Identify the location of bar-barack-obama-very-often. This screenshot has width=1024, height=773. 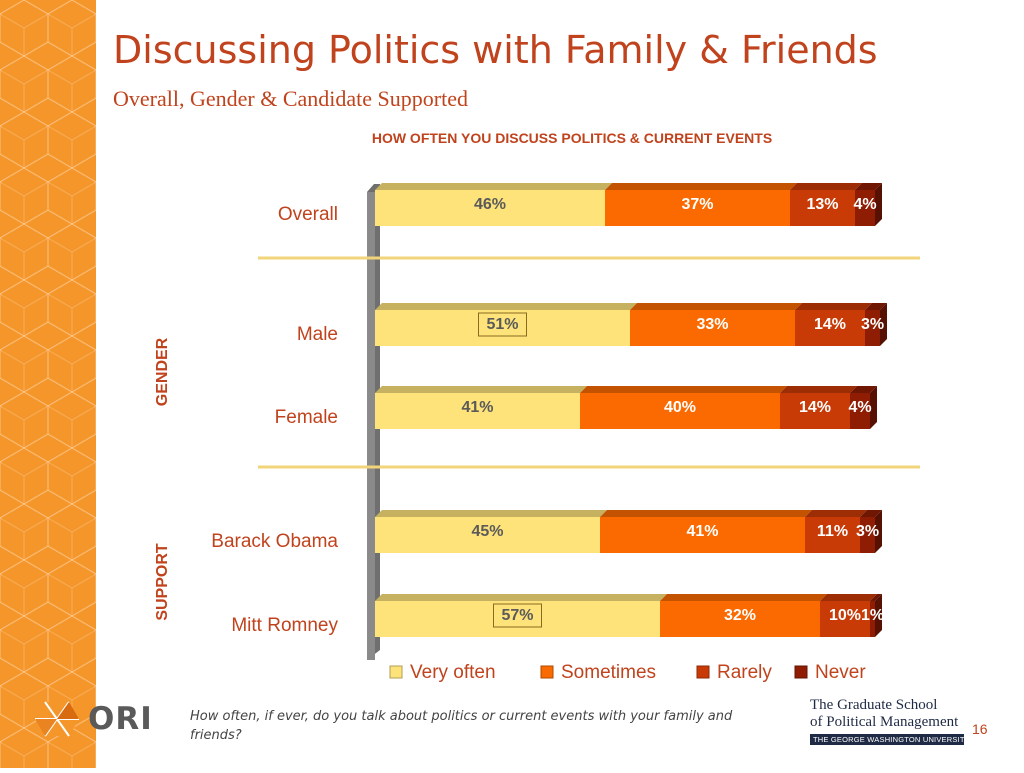
(491, 531).